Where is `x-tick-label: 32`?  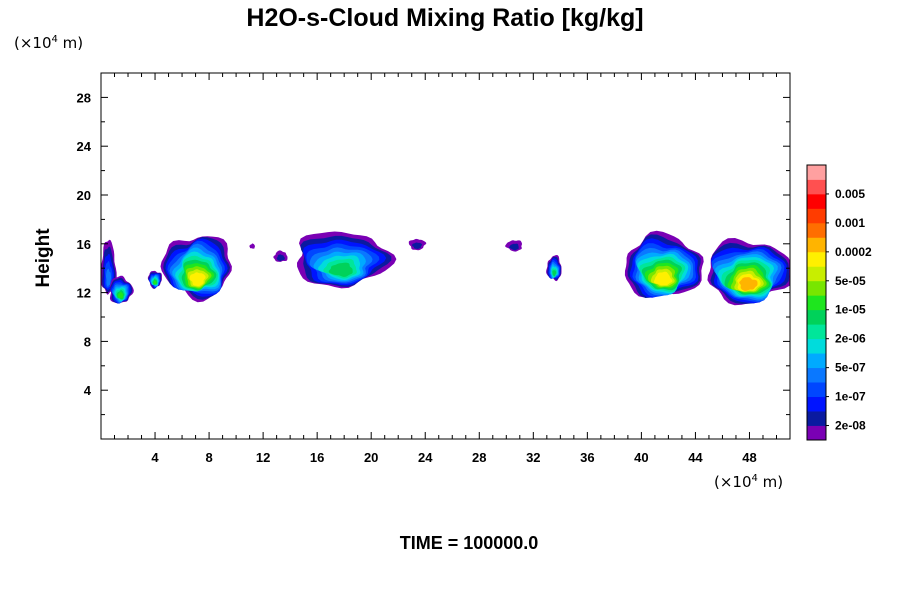
x-tick-label: 32 is located at coordinates (533, 457).